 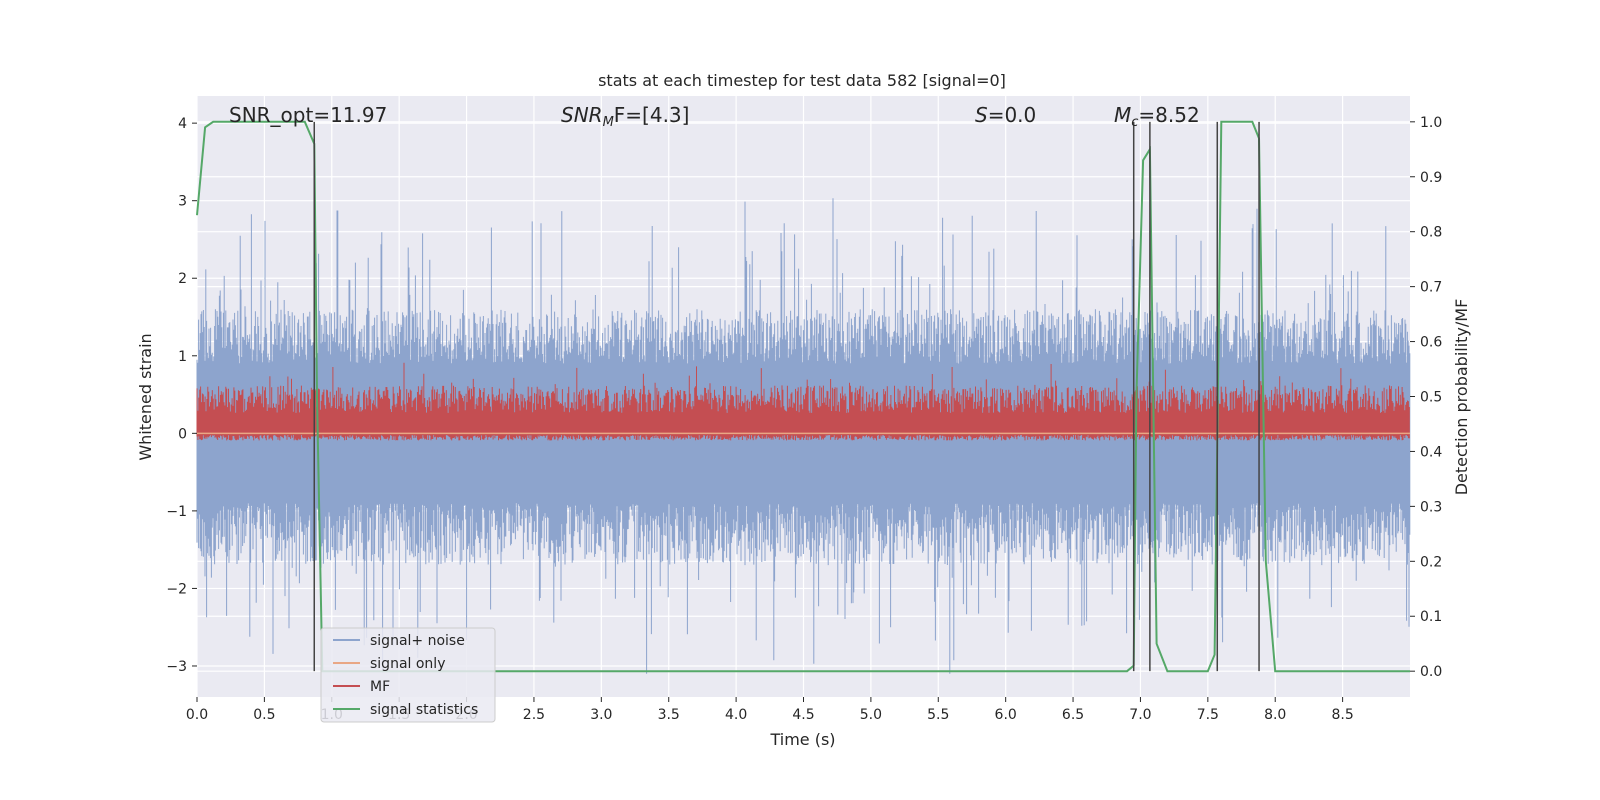 I want to click on y-right-tick-label-8: 0.8, so click(x=1431, y=233).